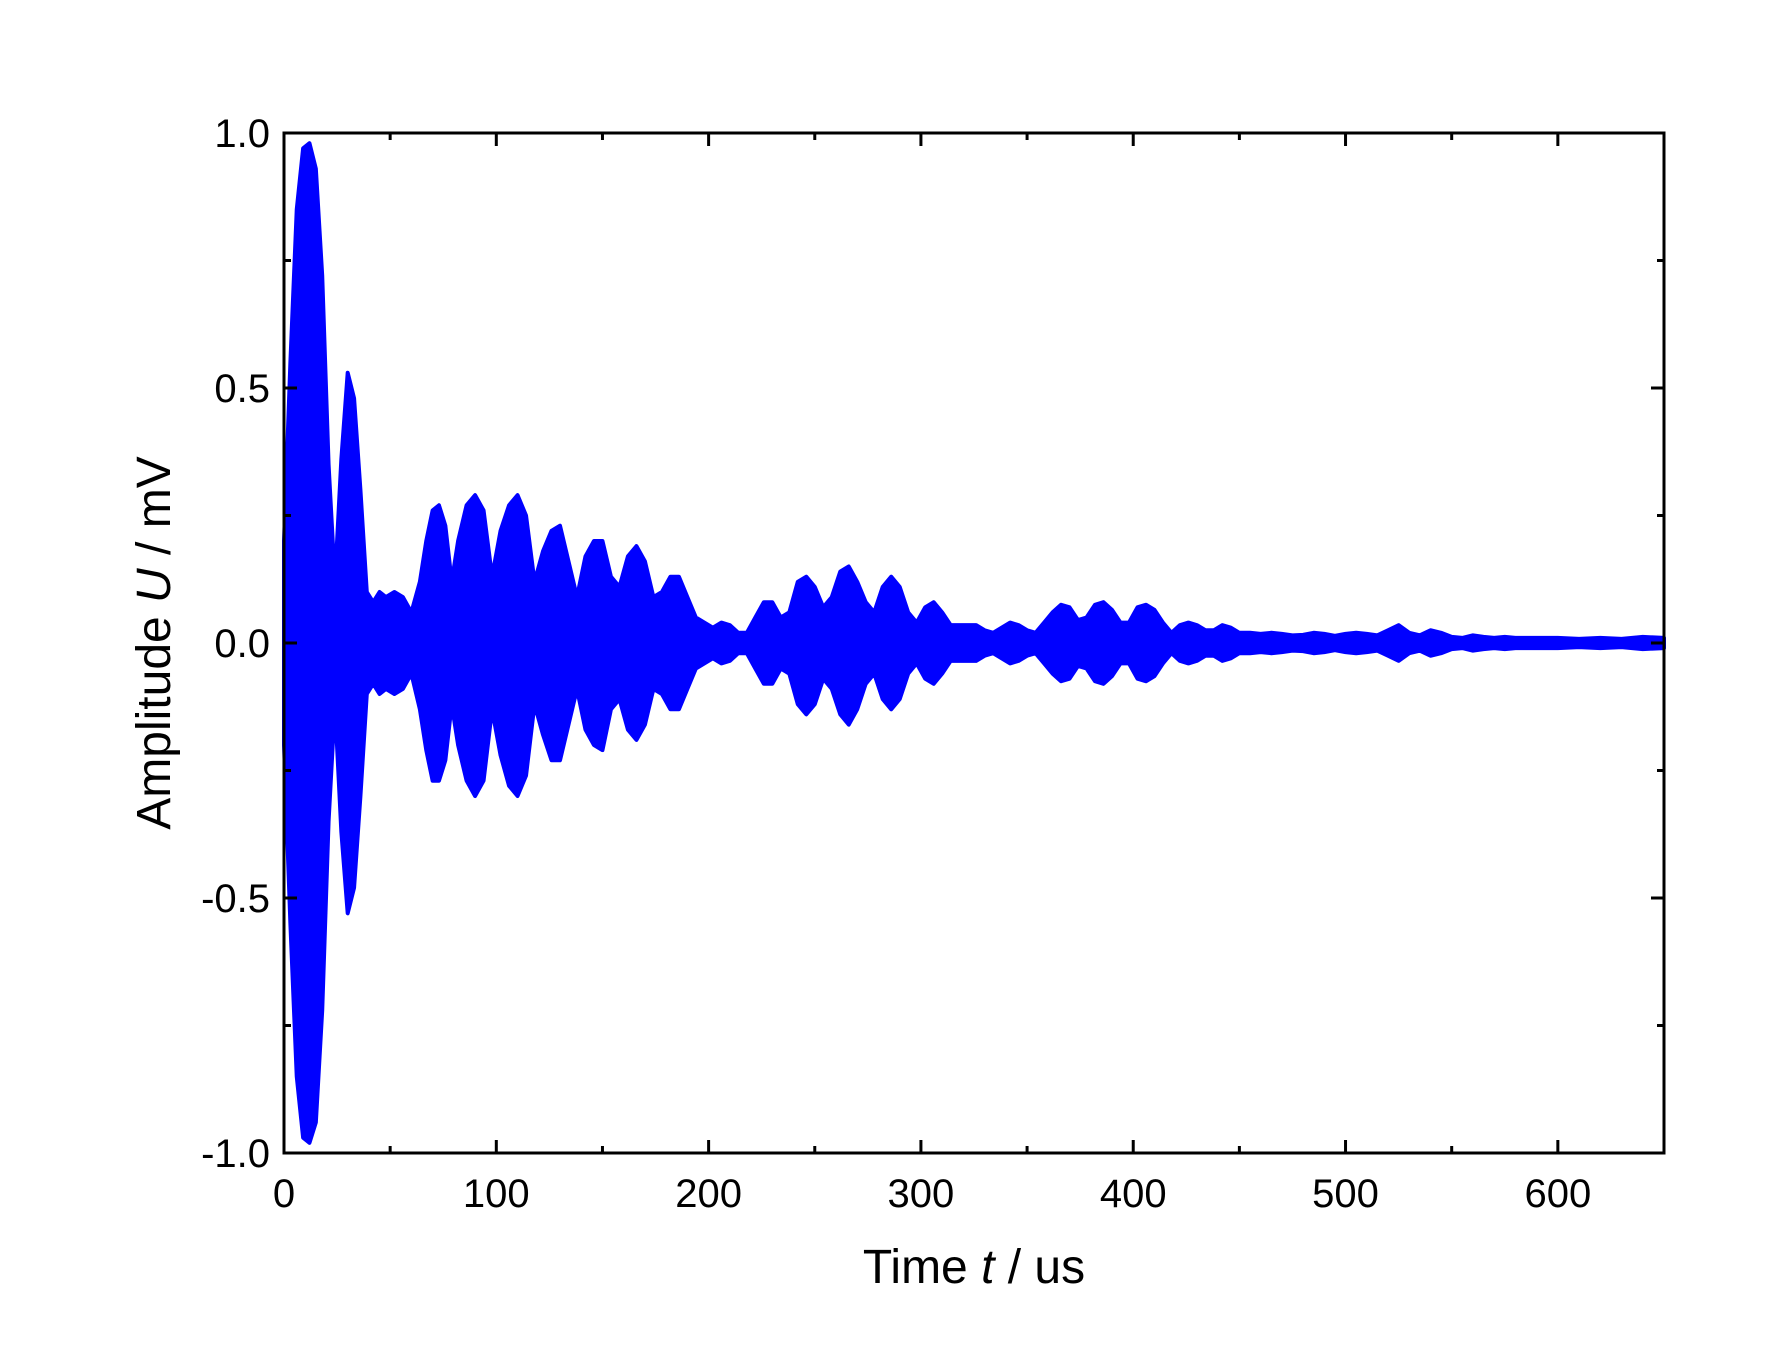 Image resolution: width=1779 pixels, height=1345 pixels. What do you see at coordinates (922, 1267) in the screenshot?
I see `x-axis-title-prefix: Time` at bounding box center [922, 1267].